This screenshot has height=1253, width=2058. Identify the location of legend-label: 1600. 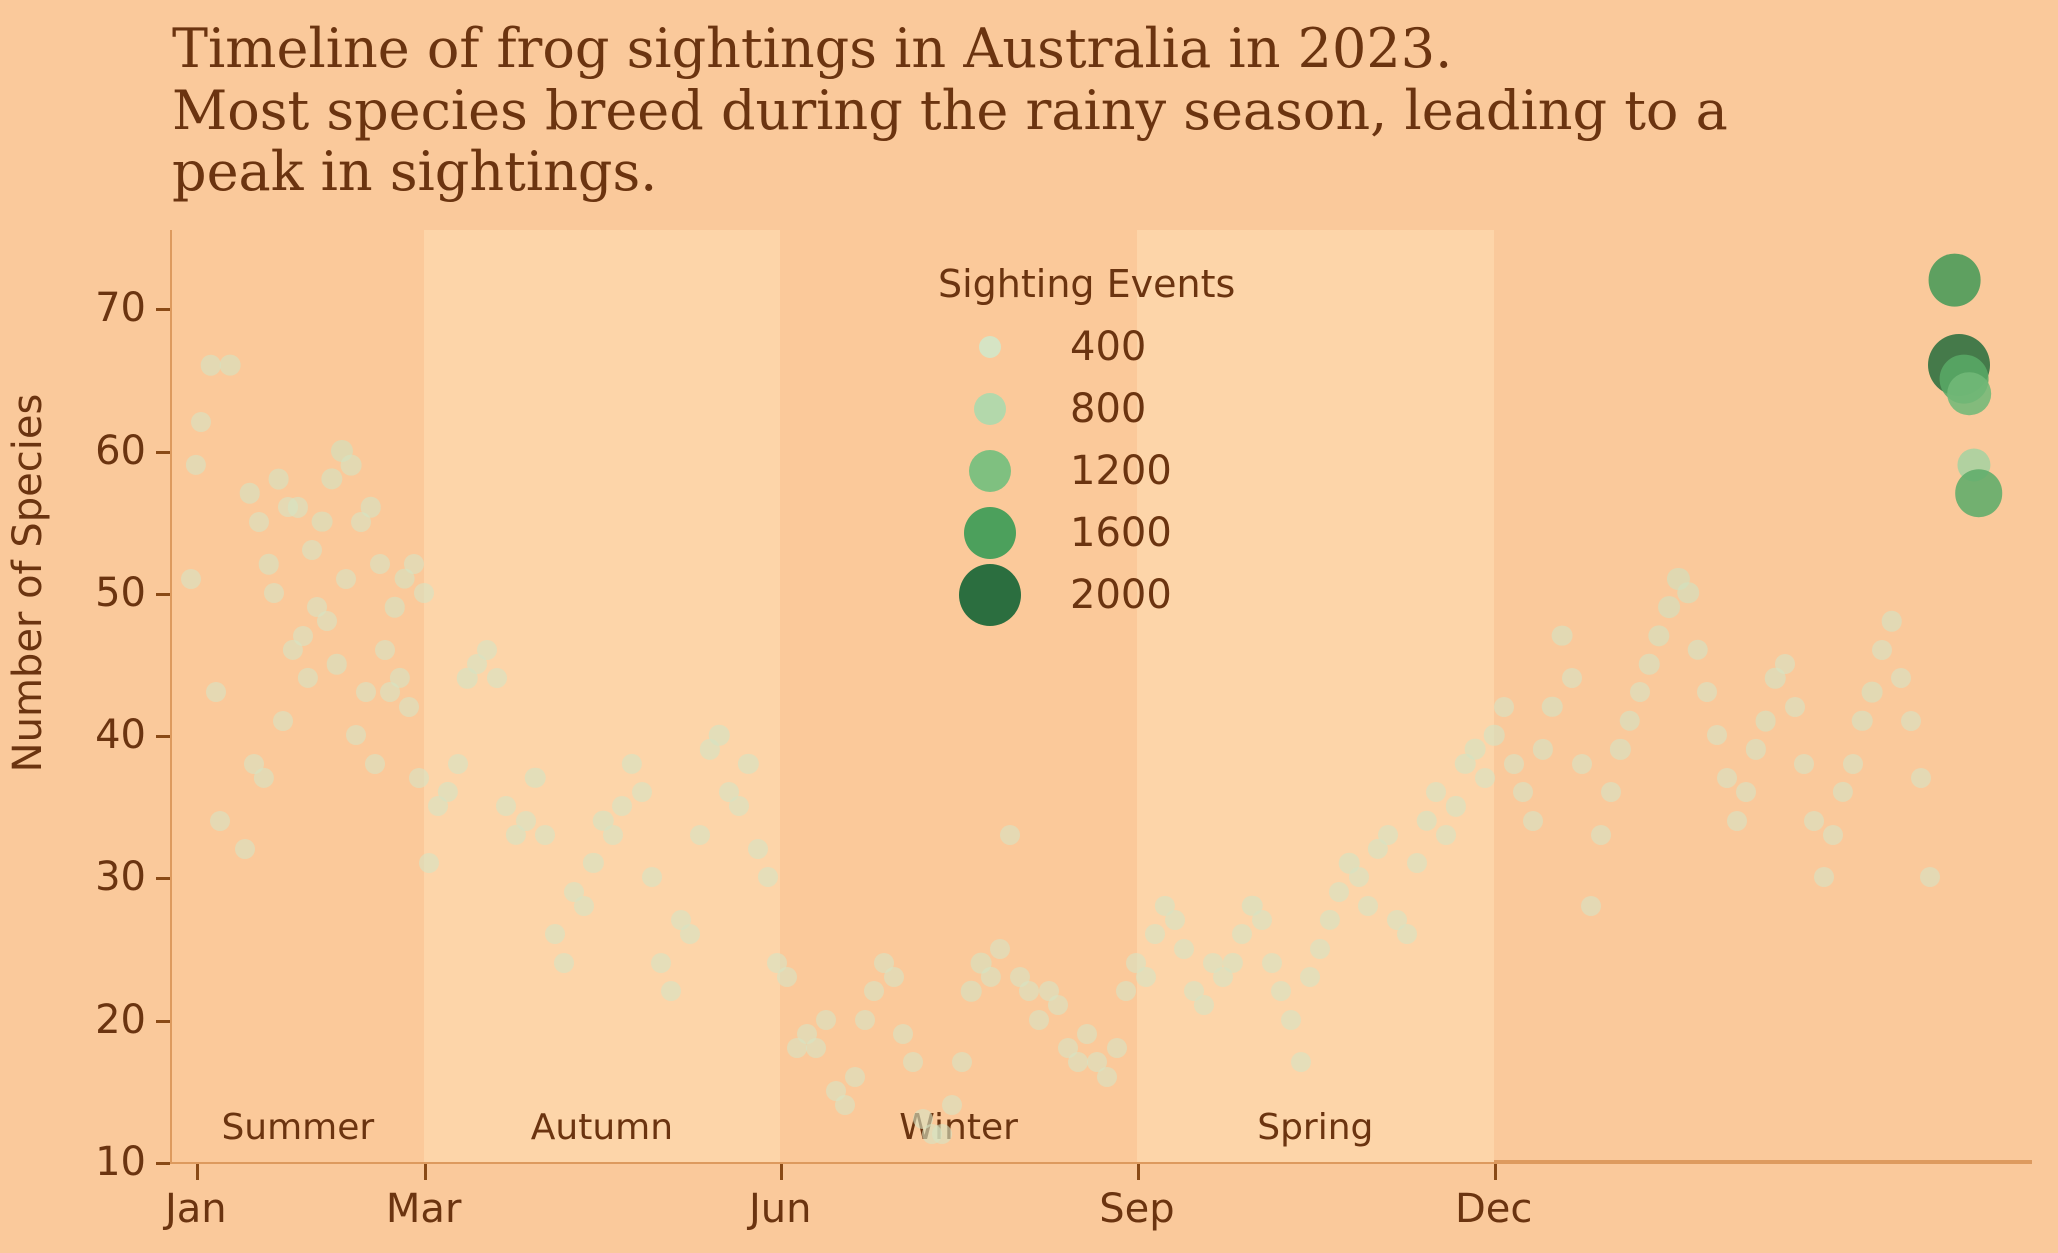
(1121, 533).